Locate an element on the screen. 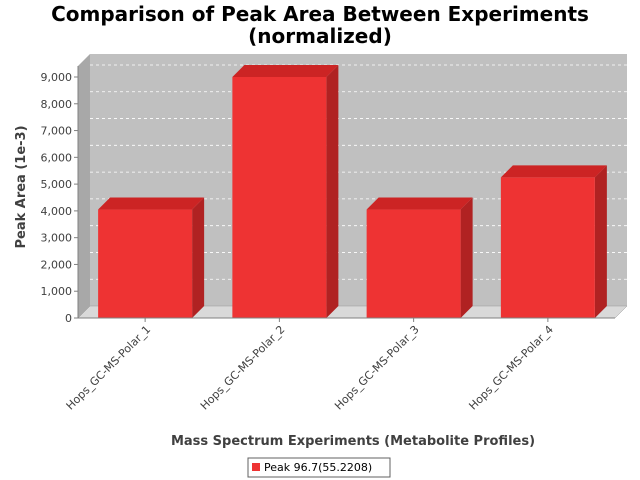 This screenshot has width=640, height=480. legend-label: Peak 96.7(55.2208) is located at coordinates (318, 467).